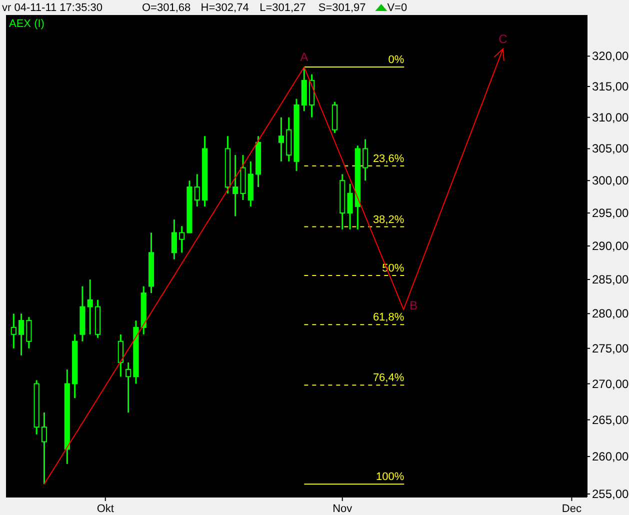 This screenshot has height=515, width=629. What do you see at coordinates (397, 8) in the screenshot?
I see `text: V=0` at bounding box center [397, 8].